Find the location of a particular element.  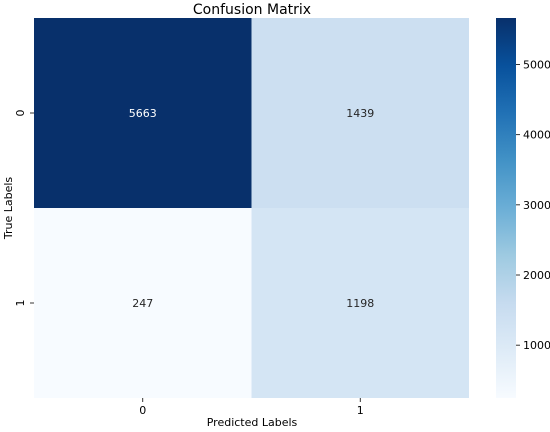

y-tick-label-0: 0 is located at coordinates (20, 113).